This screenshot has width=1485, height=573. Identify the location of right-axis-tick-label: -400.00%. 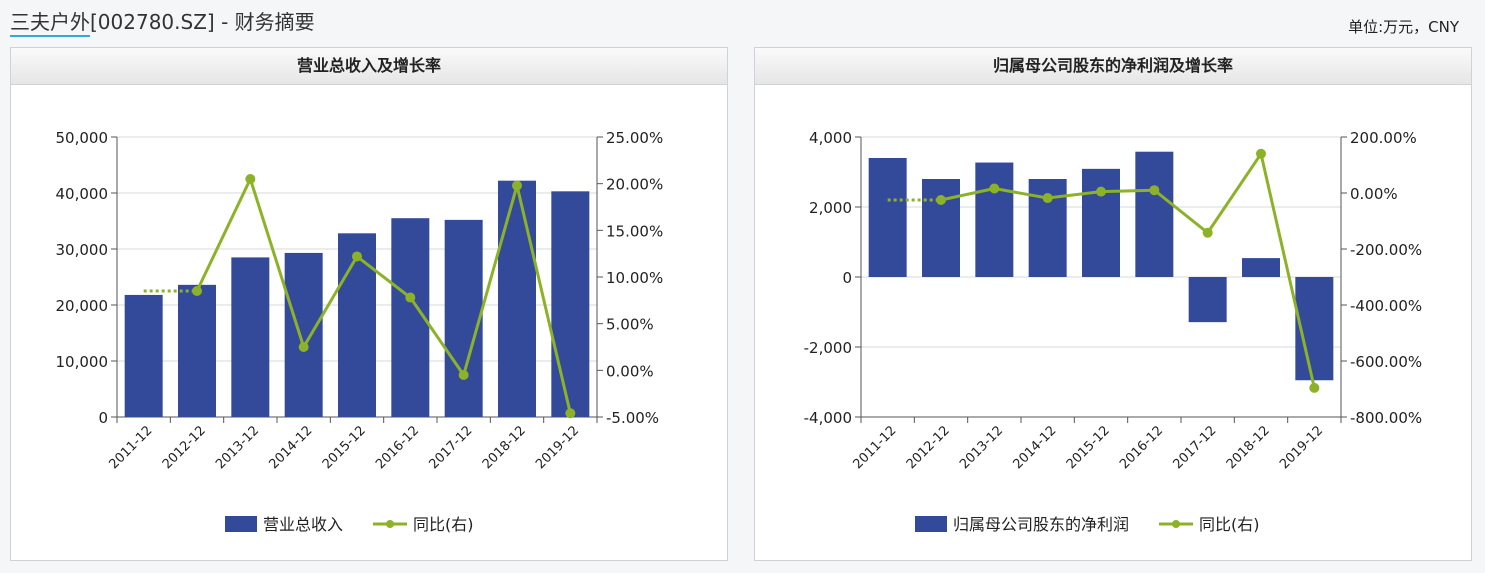
(1386, 306).